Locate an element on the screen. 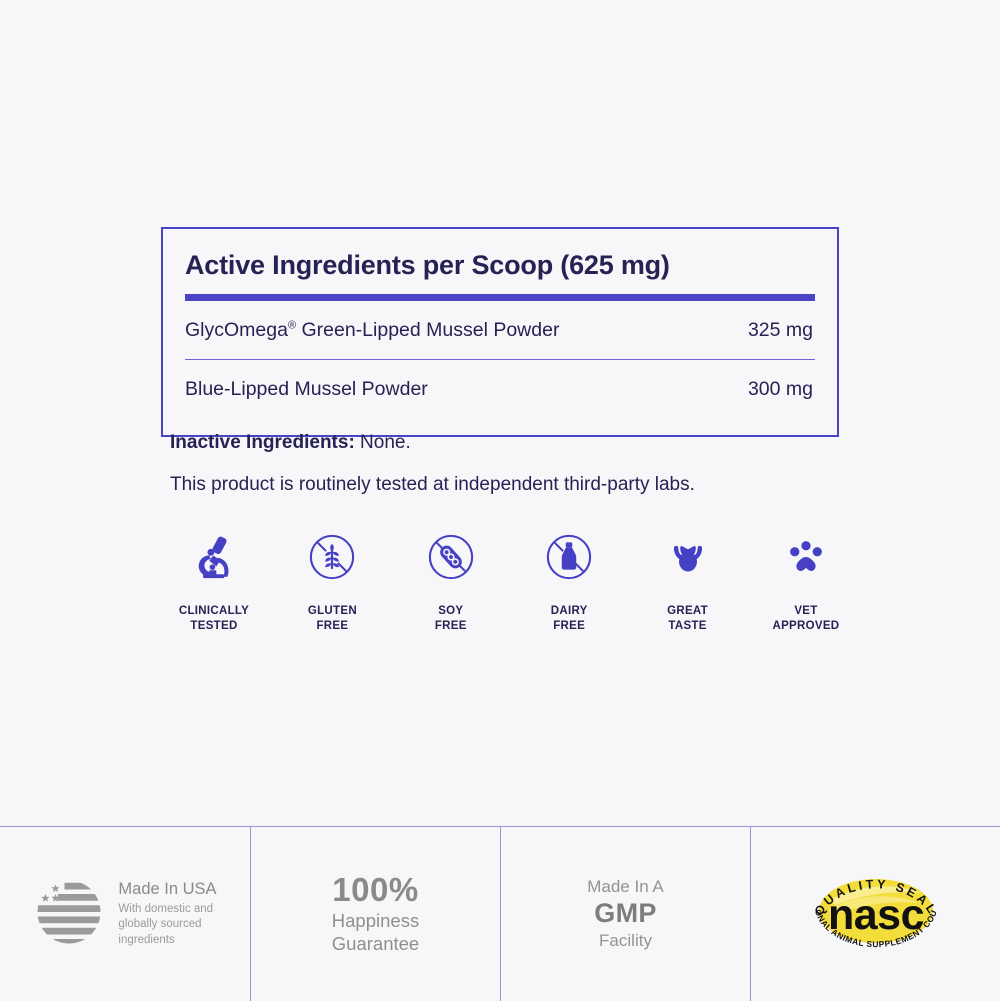 Image resolution: width=1000 pixels, height=1001 pixels. badge-great-taste: GREAT TASTE is located at coordinates (688, 581).